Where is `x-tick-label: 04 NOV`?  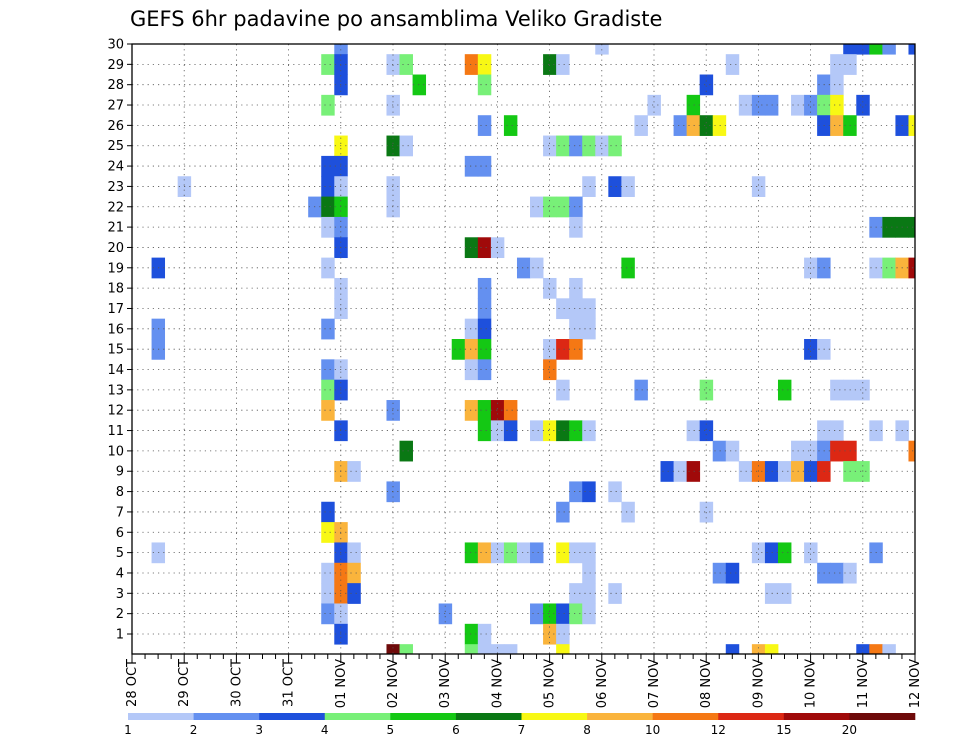 x-tick-label: 04 NOV is located at coordinates (497, 683).